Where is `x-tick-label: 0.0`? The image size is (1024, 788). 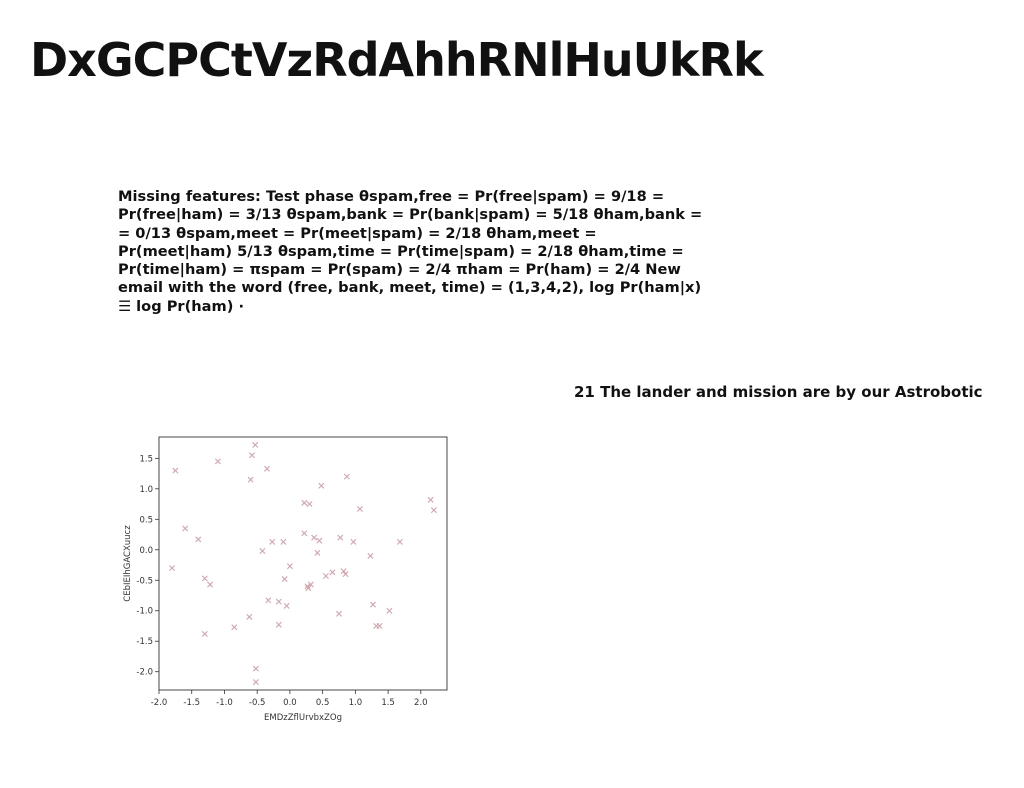 x-tick-label: 0.0 is located at coordinates (290, 703).